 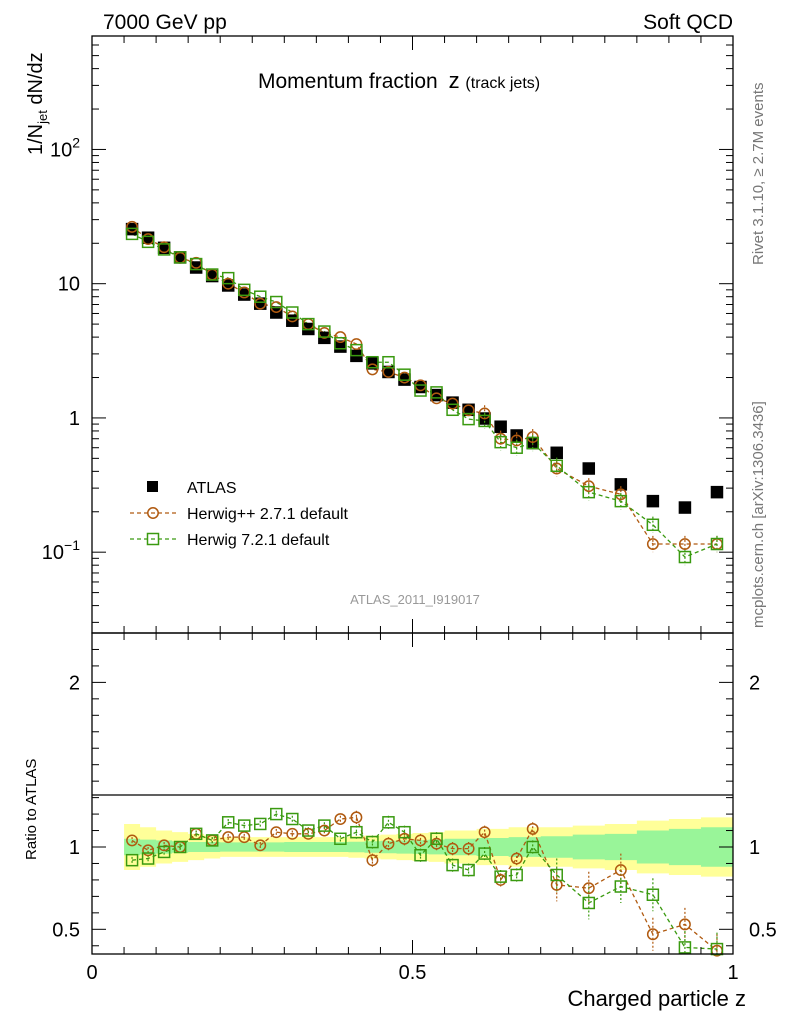 I want to click on main-ylabel-sub: jet, so click(x=42, y=117).